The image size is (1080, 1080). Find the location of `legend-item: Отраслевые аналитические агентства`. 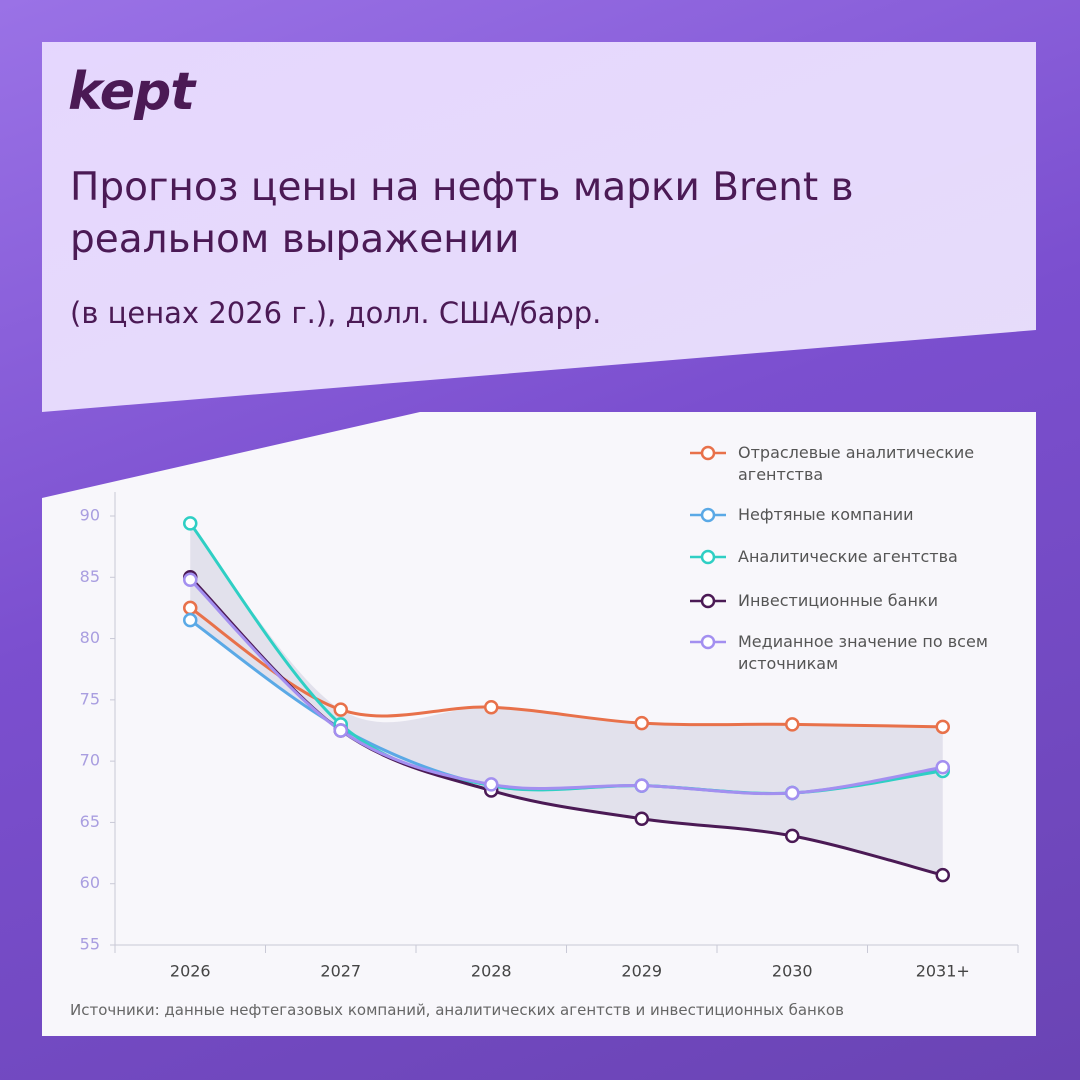

legend-item: Отраслевые аналитические агентства is located at coordinates (840, 463).